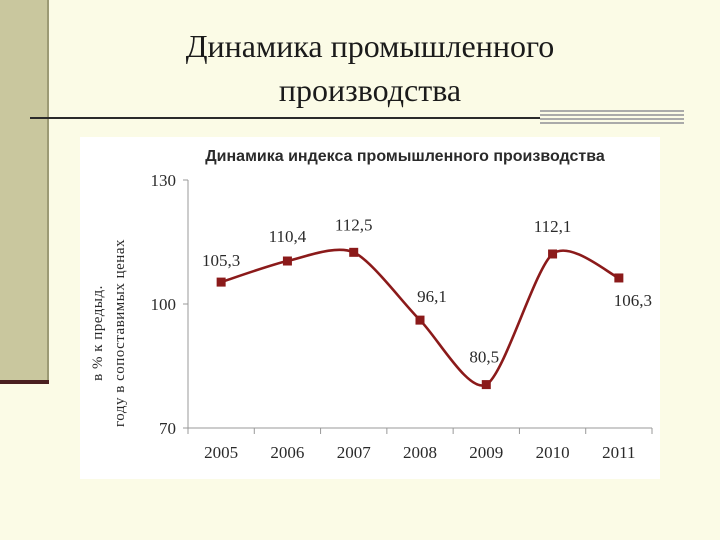  Describe the element at coordinates (633, 300) in the screenshot. I see `data-label: 106,3` at that location.